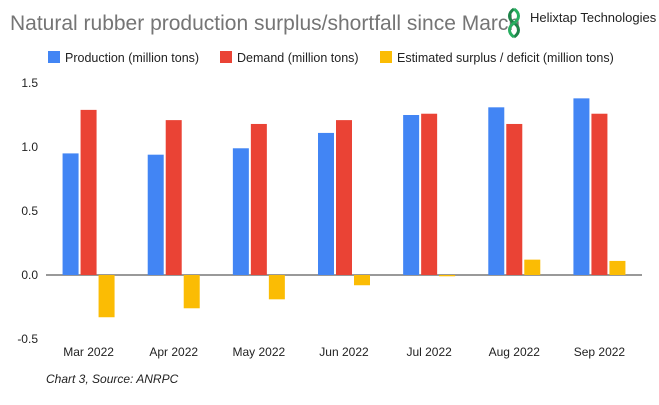  Describe the element at coordinates (600, 352) in the screenshot. I see `x-tick-label: Sep 2022` at that location.